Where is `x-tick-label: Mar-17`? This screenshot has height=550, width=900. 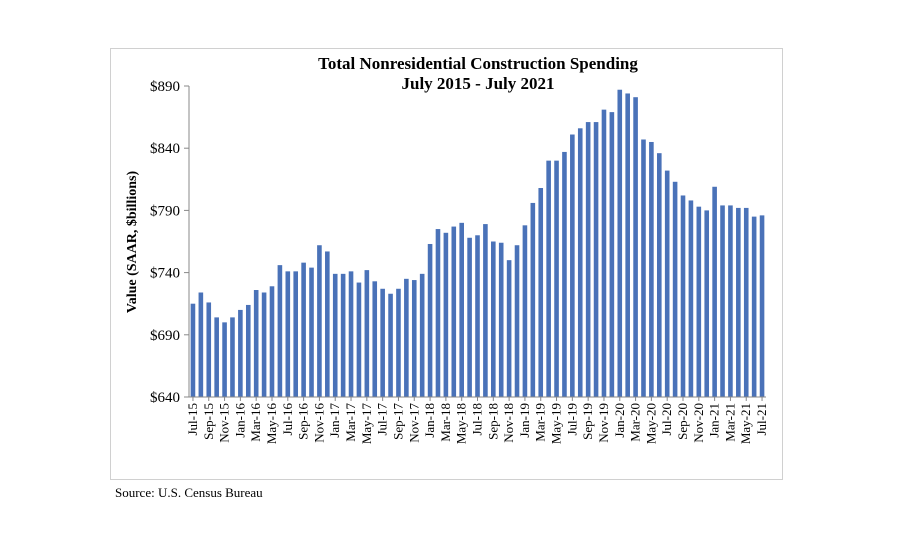
x-tick-label: Mar-17 is located at coordinates (350, 422).